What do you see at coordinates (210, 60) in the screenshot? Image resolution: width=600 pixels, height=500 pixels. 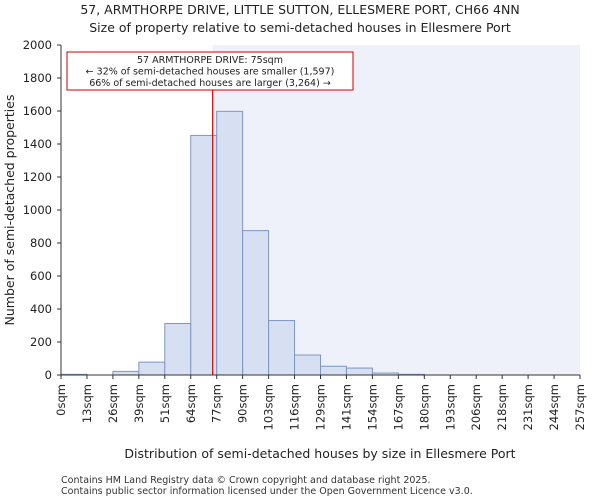 I see `annotation-line: 57 ARMTHORPE DRIVE: 75sqm` at bounding box center [210, 60].